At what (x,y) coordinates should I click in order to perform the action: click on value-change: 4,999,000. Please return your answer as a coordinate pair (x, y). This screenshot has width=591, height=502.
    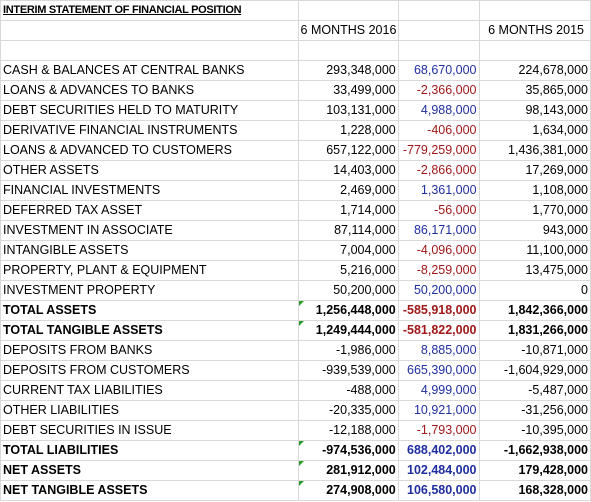
    Looking at the image, I should click on (438, 390).